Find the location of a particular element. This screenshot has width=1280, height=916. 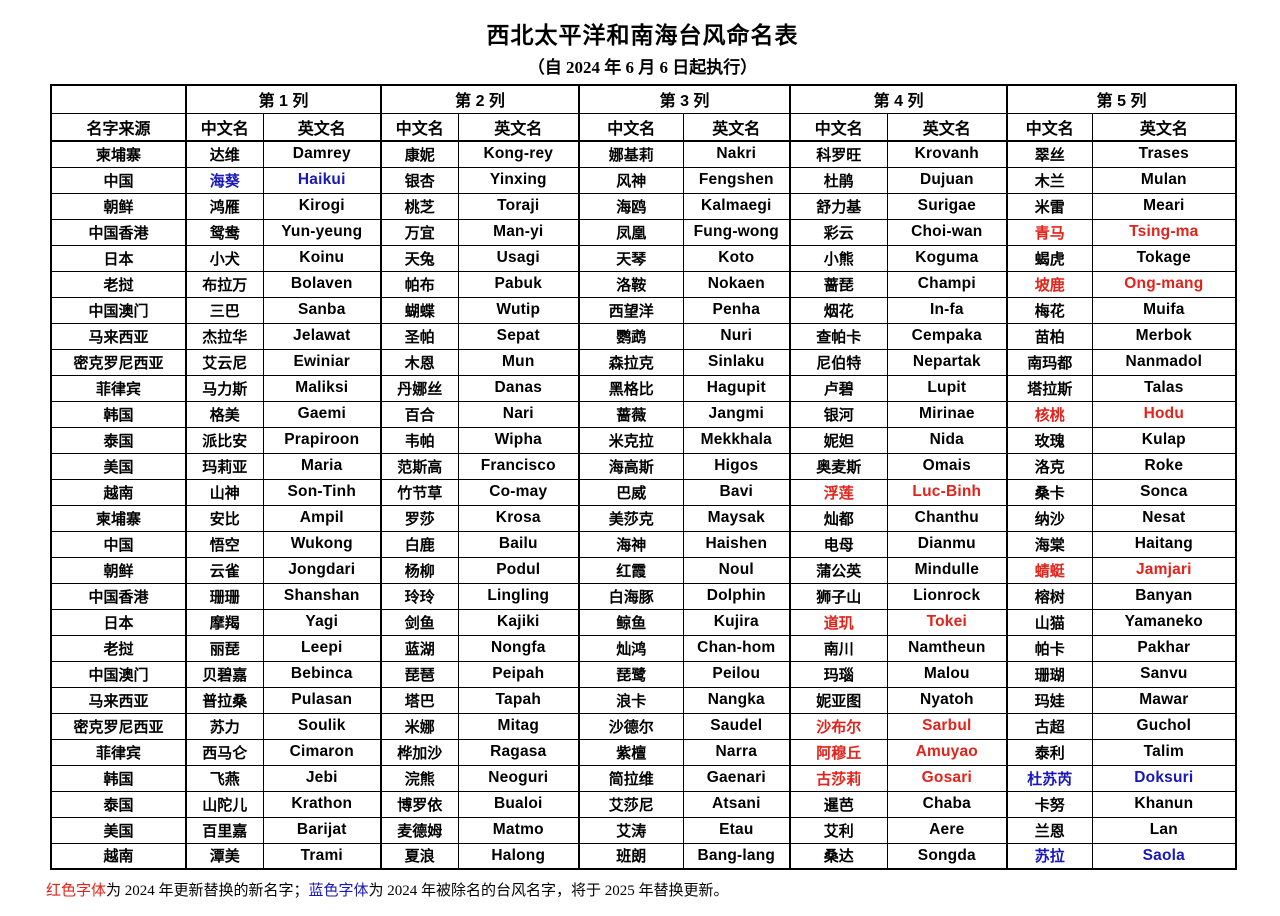

en-name-cell: Luc-Binh is located at coordinates (947, 492).